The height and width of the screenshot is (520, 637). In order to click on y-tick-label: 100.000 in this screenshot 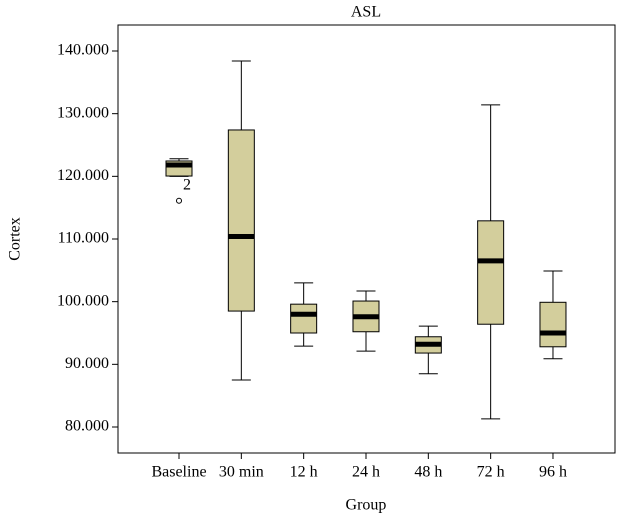, I will do `click(83, 300)`.